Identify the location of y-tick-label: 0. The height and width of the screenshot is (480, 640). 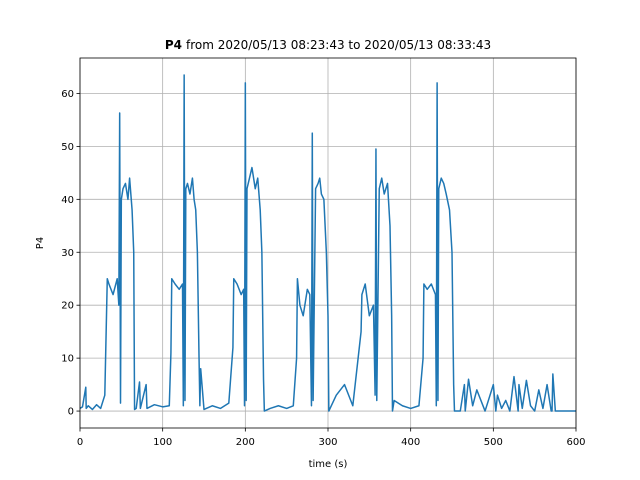
(71, 412).